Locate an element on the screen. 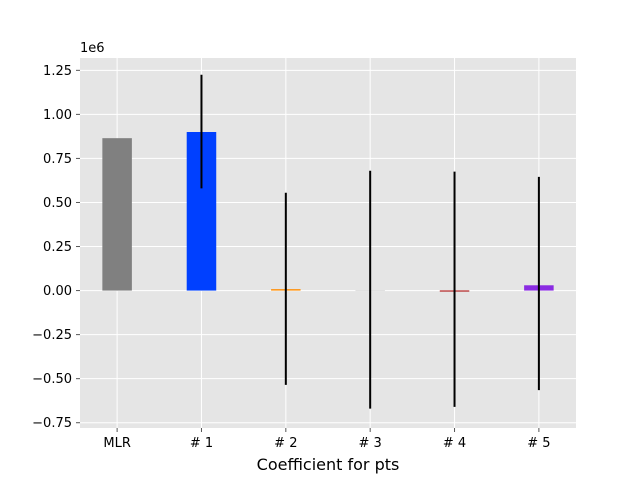  y-tick-label: 0.25 is located at coordinates (57, 247).